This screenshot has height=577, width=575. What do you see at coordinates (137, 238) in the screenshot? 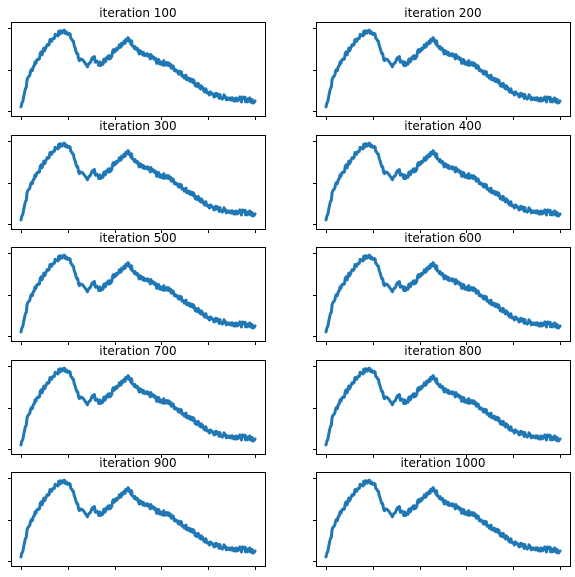
I see `panel-title: iteration 500` at bounding box center [137, 238].